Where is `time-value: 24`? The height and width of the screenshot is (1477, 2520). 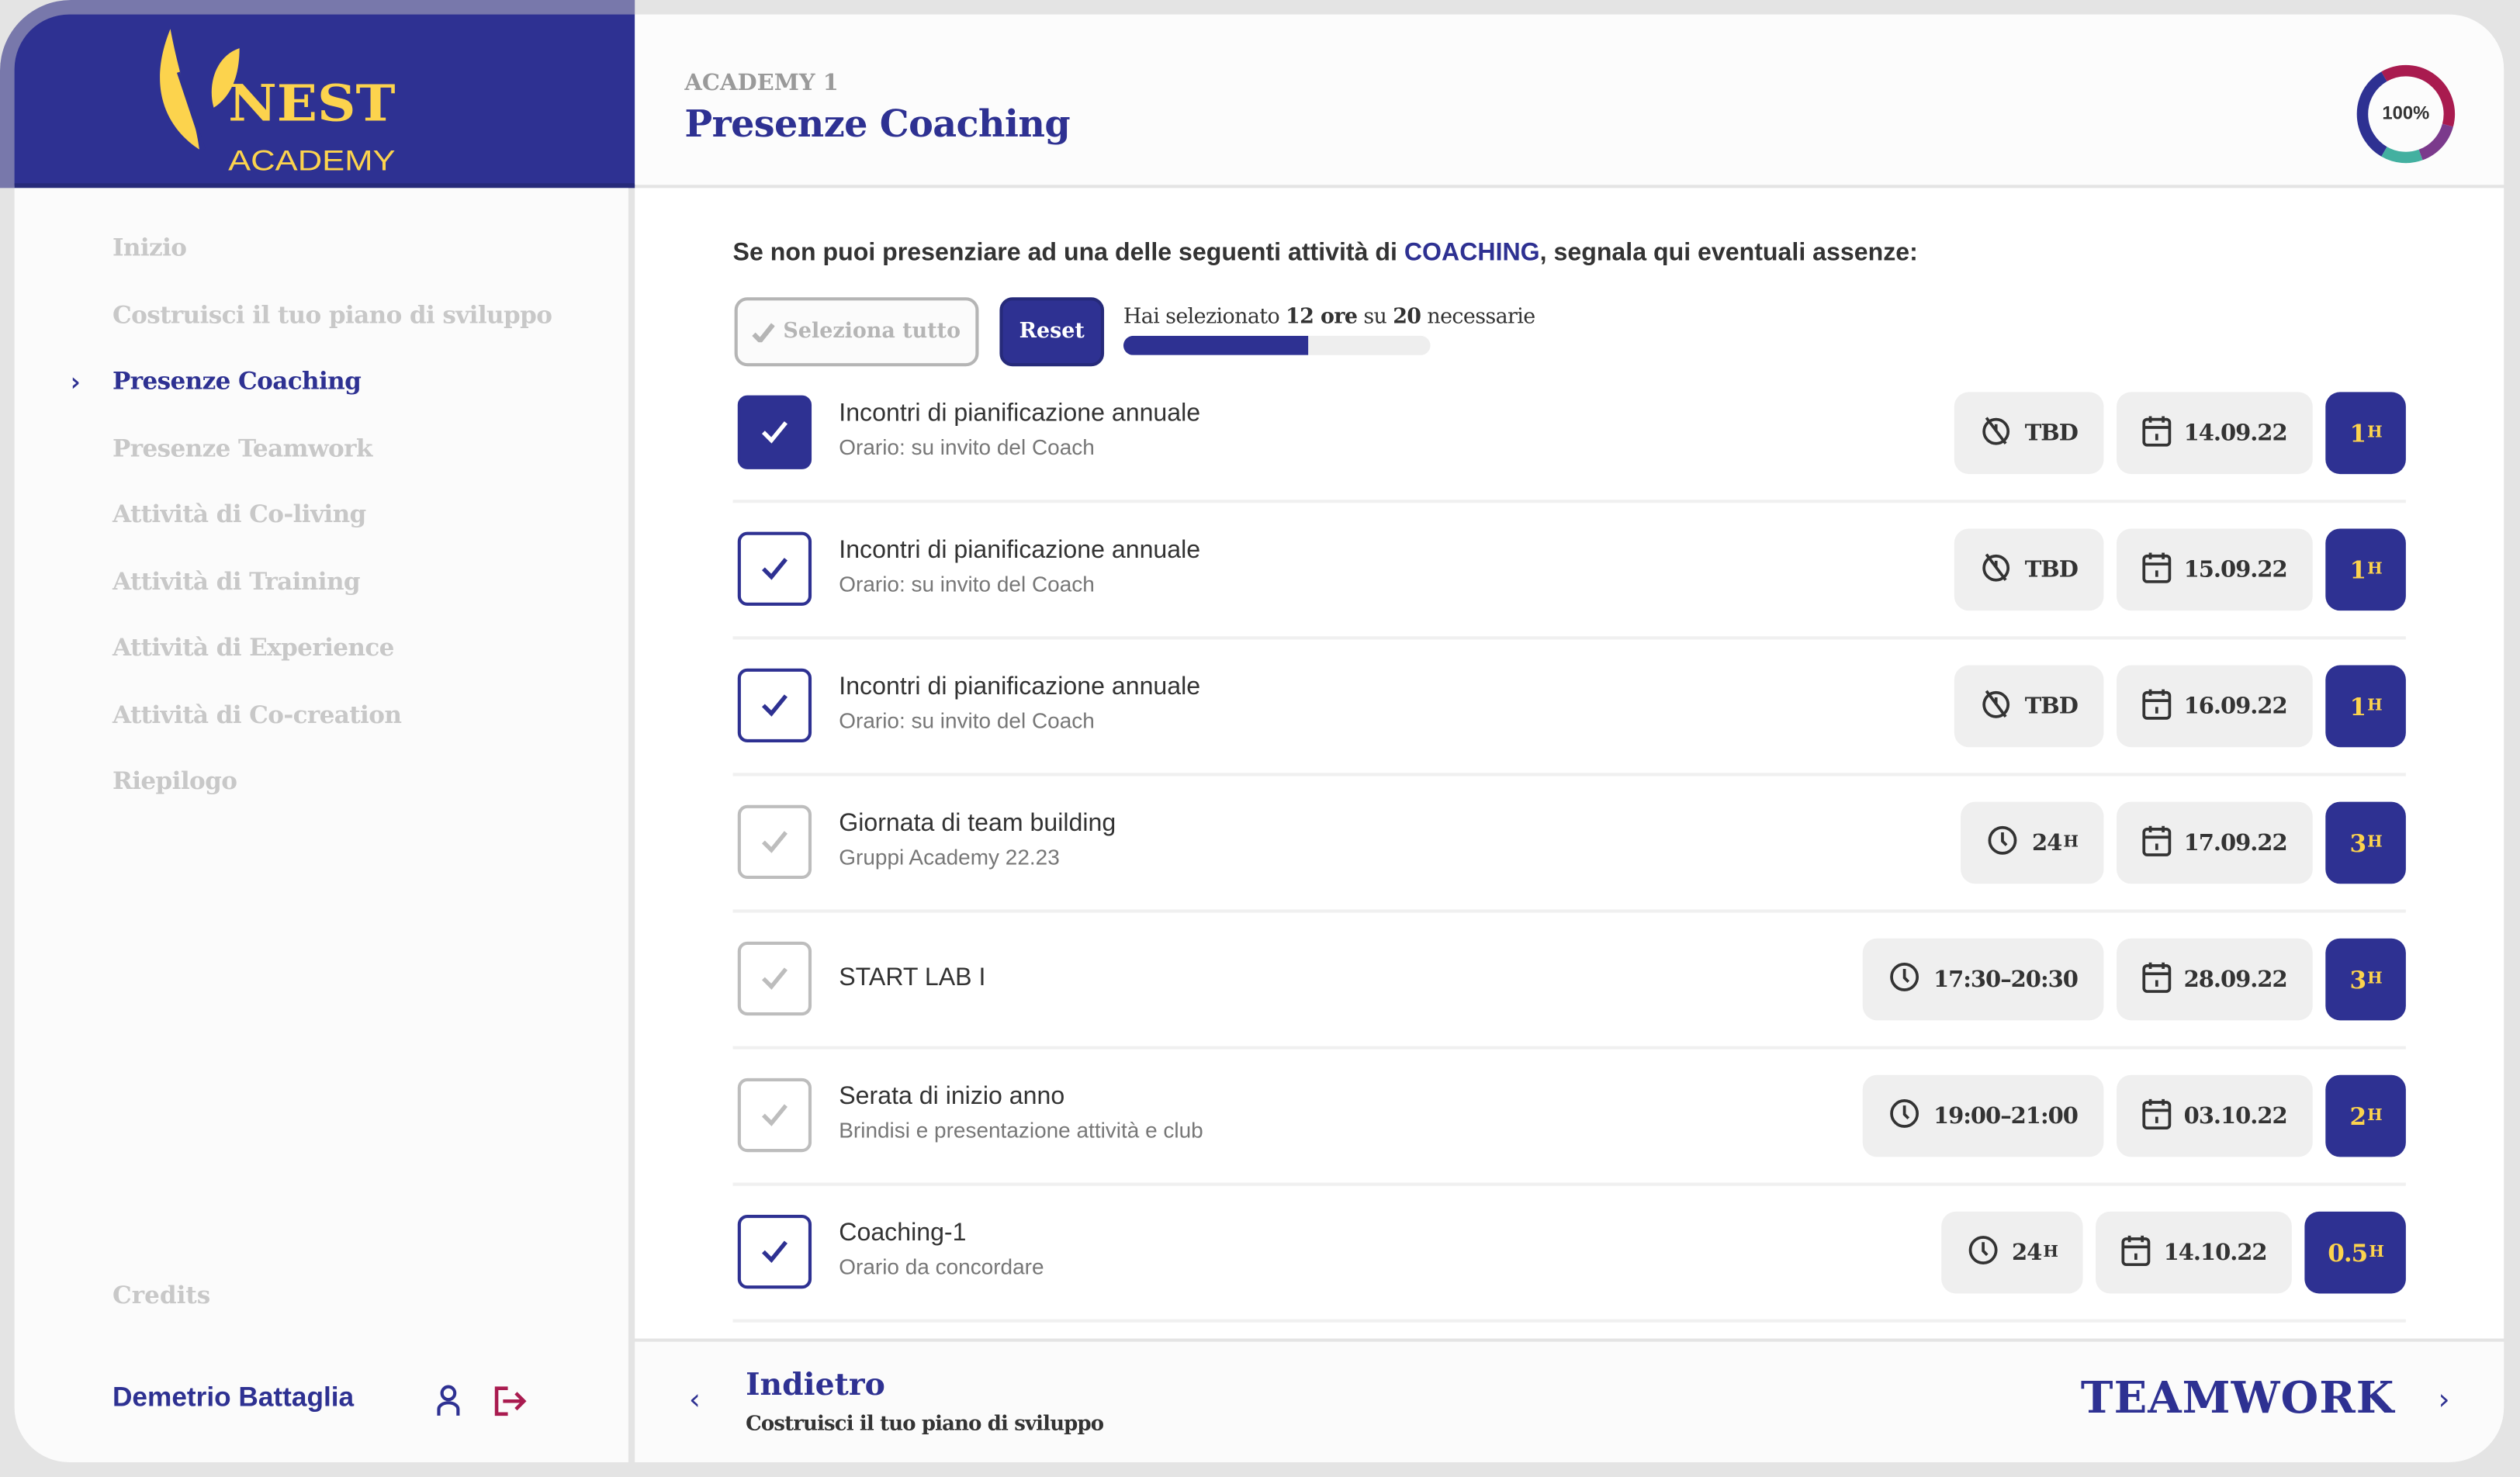
time-value: 24 is located at coordinates (2026, 1253).